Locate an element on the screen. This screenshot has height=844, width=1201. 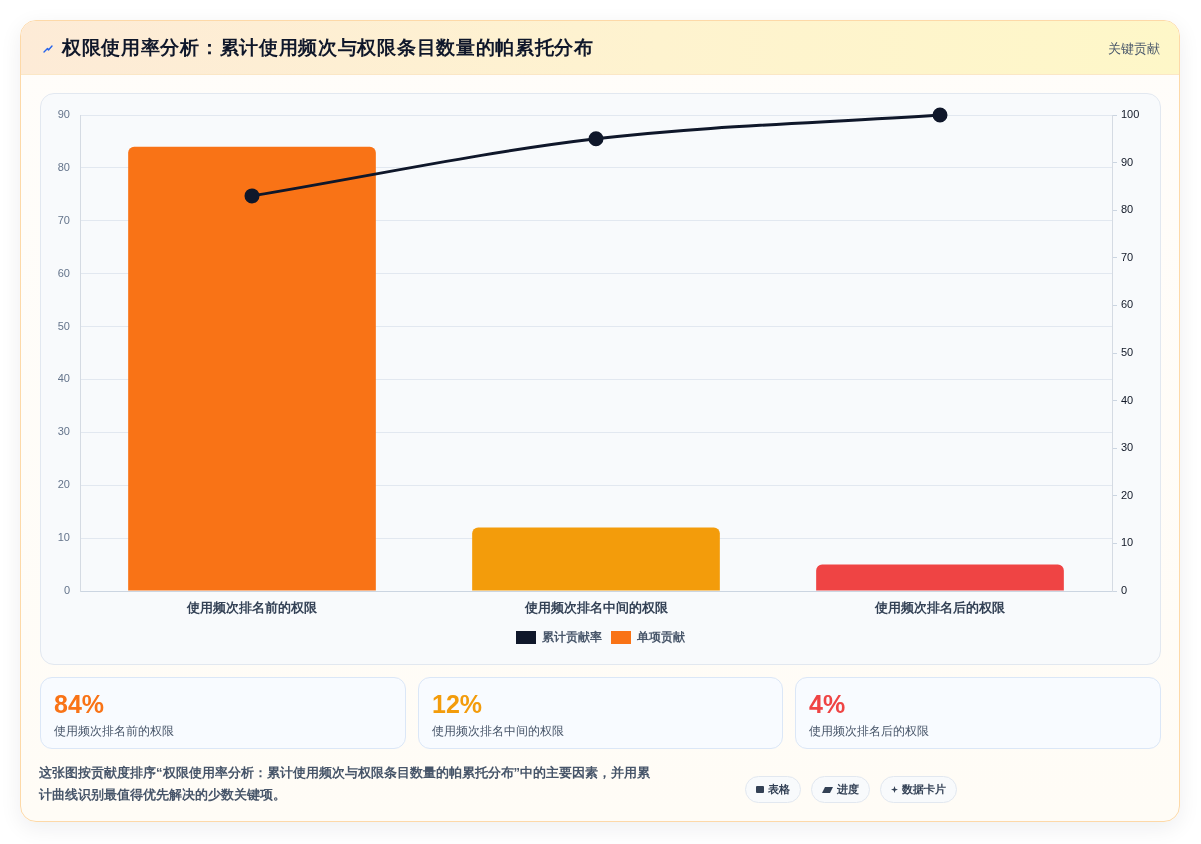
text: 这张图按贡献度排序“权限使用率分析：累计使用频次与权限条目数量的帕累托分布”中的主要因素，并用累计曲线识别最值得优先解决的少数关键项。 is located at coordinates (345, 784).